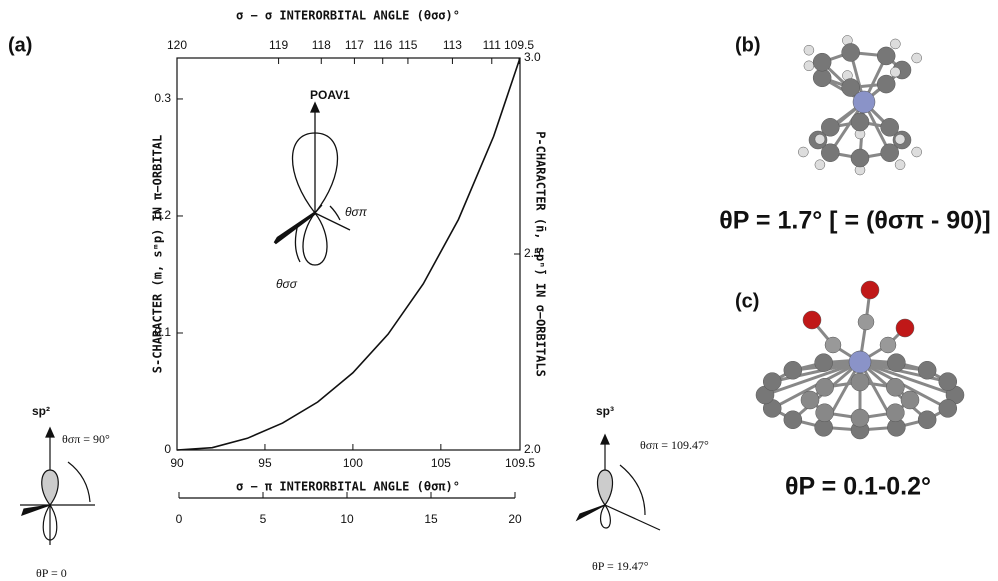  What do you see at coordinates (492, 45) in the screenshot?
I see `x2-tick-label: 111` at bounding box center [492, 45].